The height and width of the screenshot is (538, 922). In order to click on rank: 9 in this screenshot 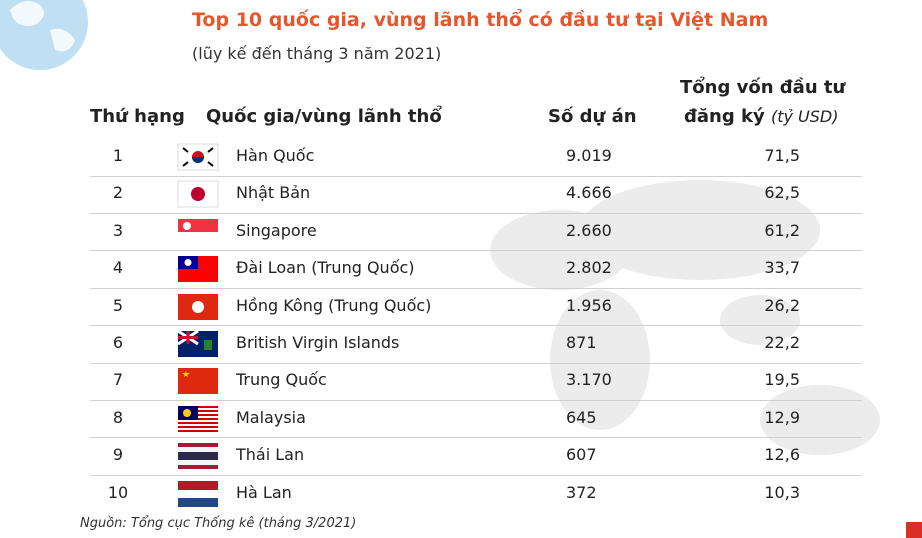, I will do `click(118, 455)`.